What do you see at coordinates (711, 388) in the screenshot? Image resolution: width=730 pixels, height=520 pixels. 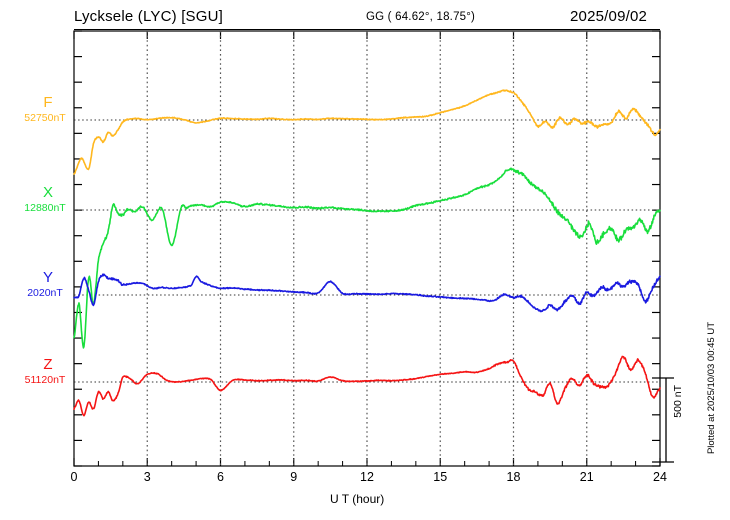 I see `plotted-timestamp: Plotted at 2025/10/03 00:45 UT` at bounding box center [711, 388].